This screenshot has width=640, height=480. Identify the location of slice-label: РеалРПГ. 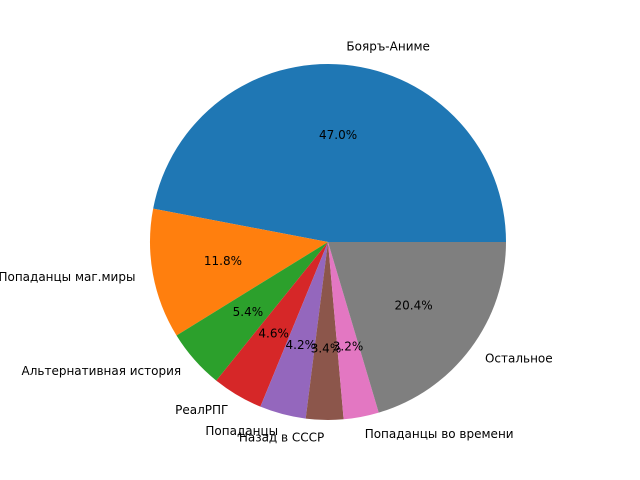
(201, 410).